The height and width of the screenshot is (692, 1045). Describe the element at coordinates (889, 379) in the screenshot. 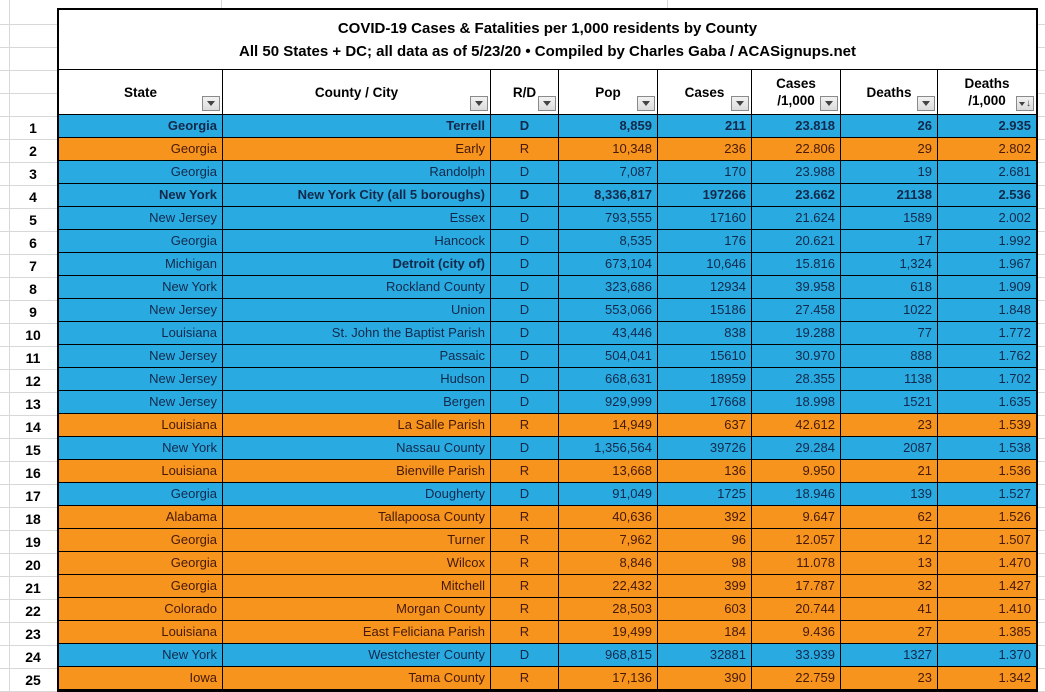

I see `cell-deaths: 1138` at that location.